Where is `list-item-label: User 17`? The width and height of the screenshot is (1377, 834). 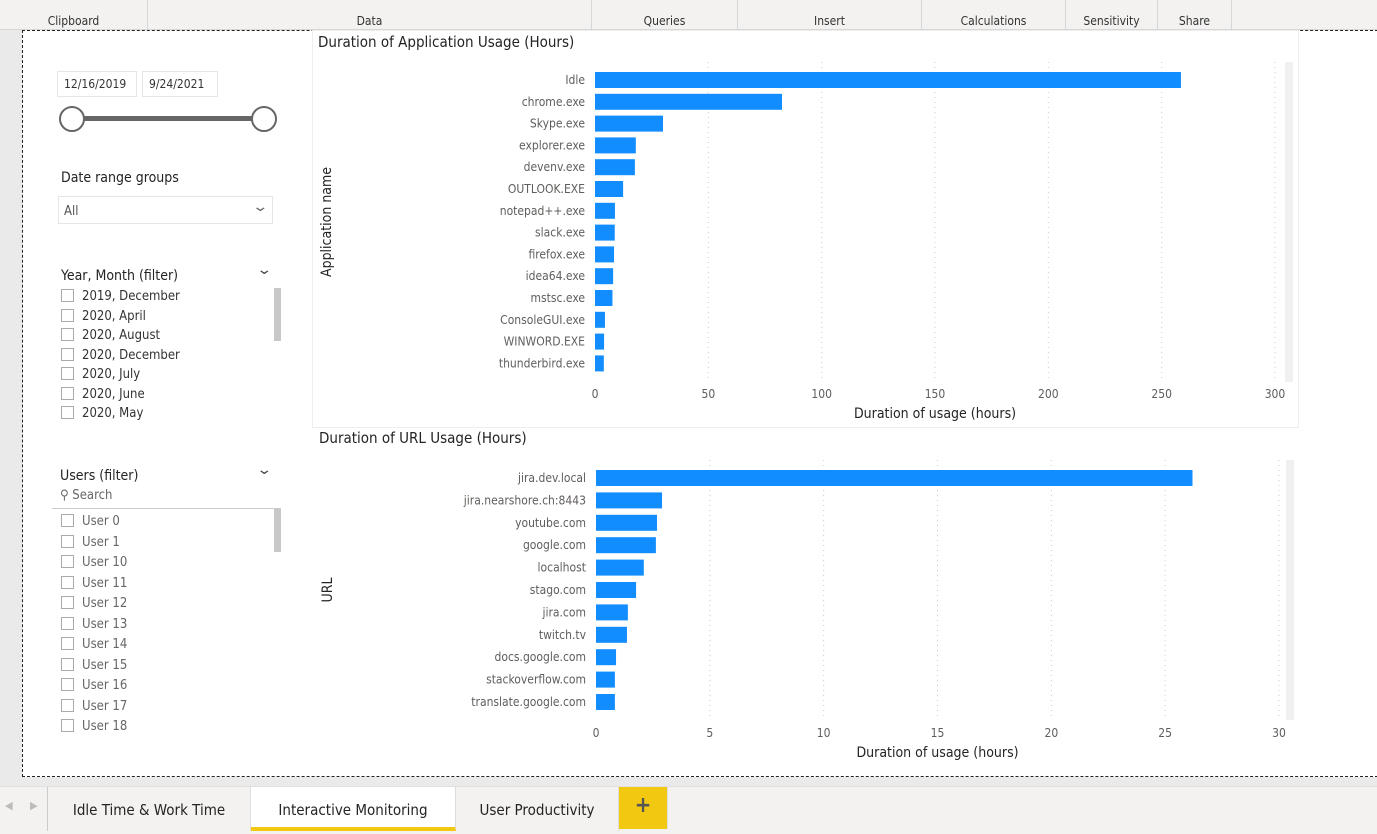
list-item-label: User 17 is located at coordinates (105, 706).